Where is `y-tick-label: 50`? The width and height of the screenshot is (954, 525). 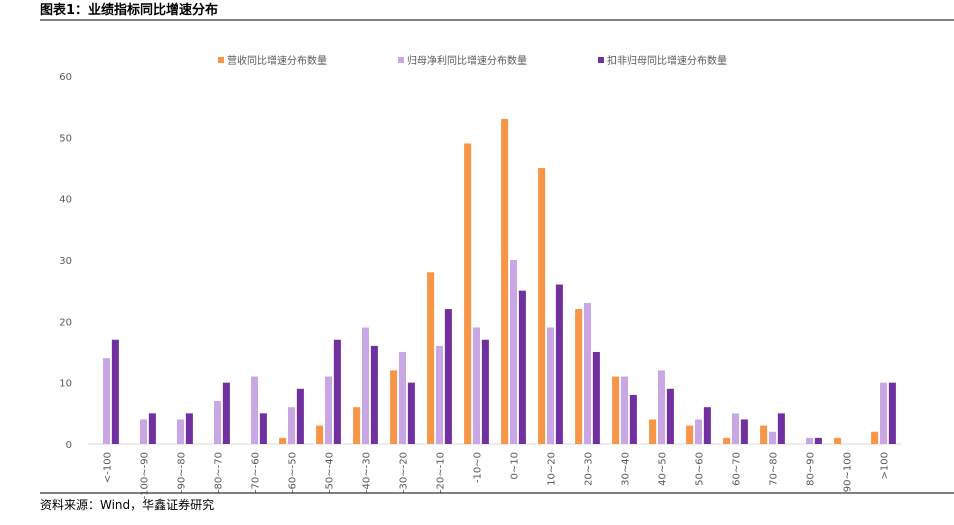
y-tick-label: 50 is located at coordinates (65, 138).